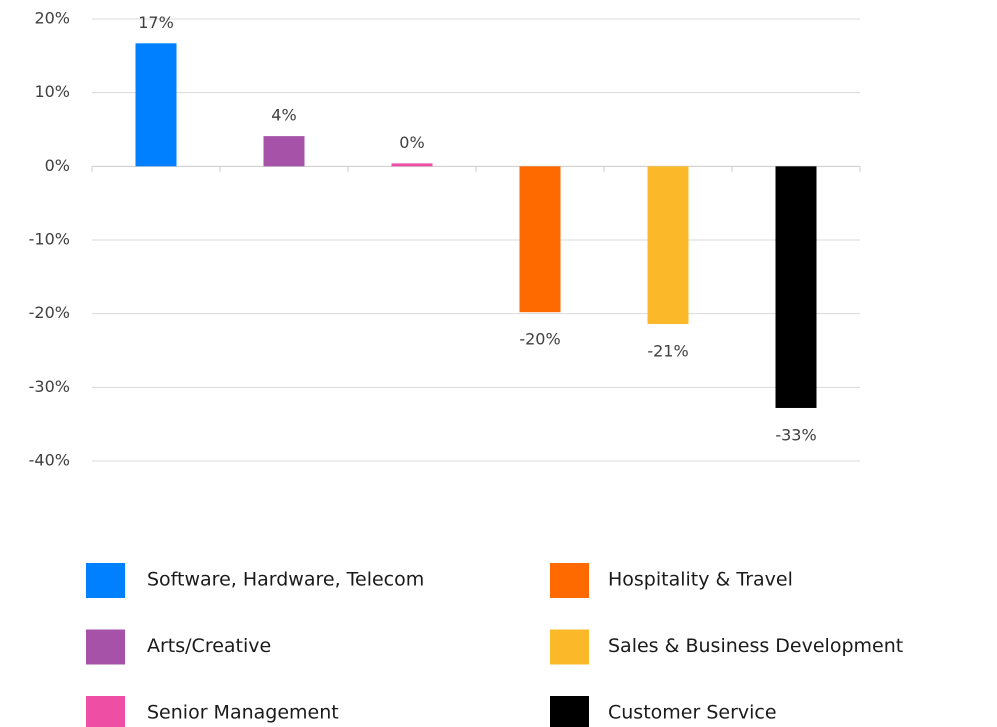  I want to click on legend-label: Senior Management, so click(243, 713).